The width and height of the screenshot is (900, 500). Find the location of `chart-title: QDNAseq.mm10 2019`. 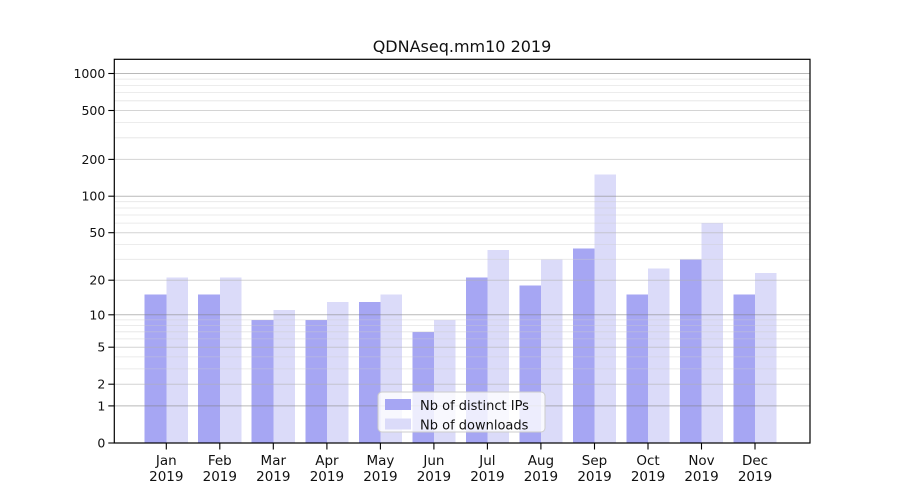

chart-title: QDNAseq.mm10 2019 is located at coordinates (462, 46).